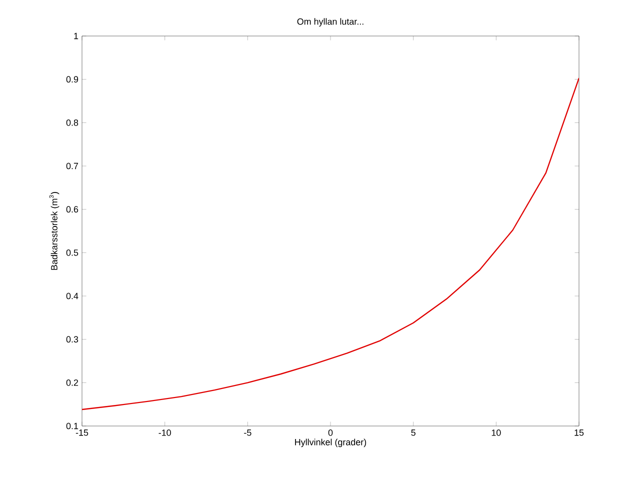 The image size is (640, 480). Describe the element at coordinates (72, 252) in the screenshot. I see `y-tick-label: 0.5` at that location.